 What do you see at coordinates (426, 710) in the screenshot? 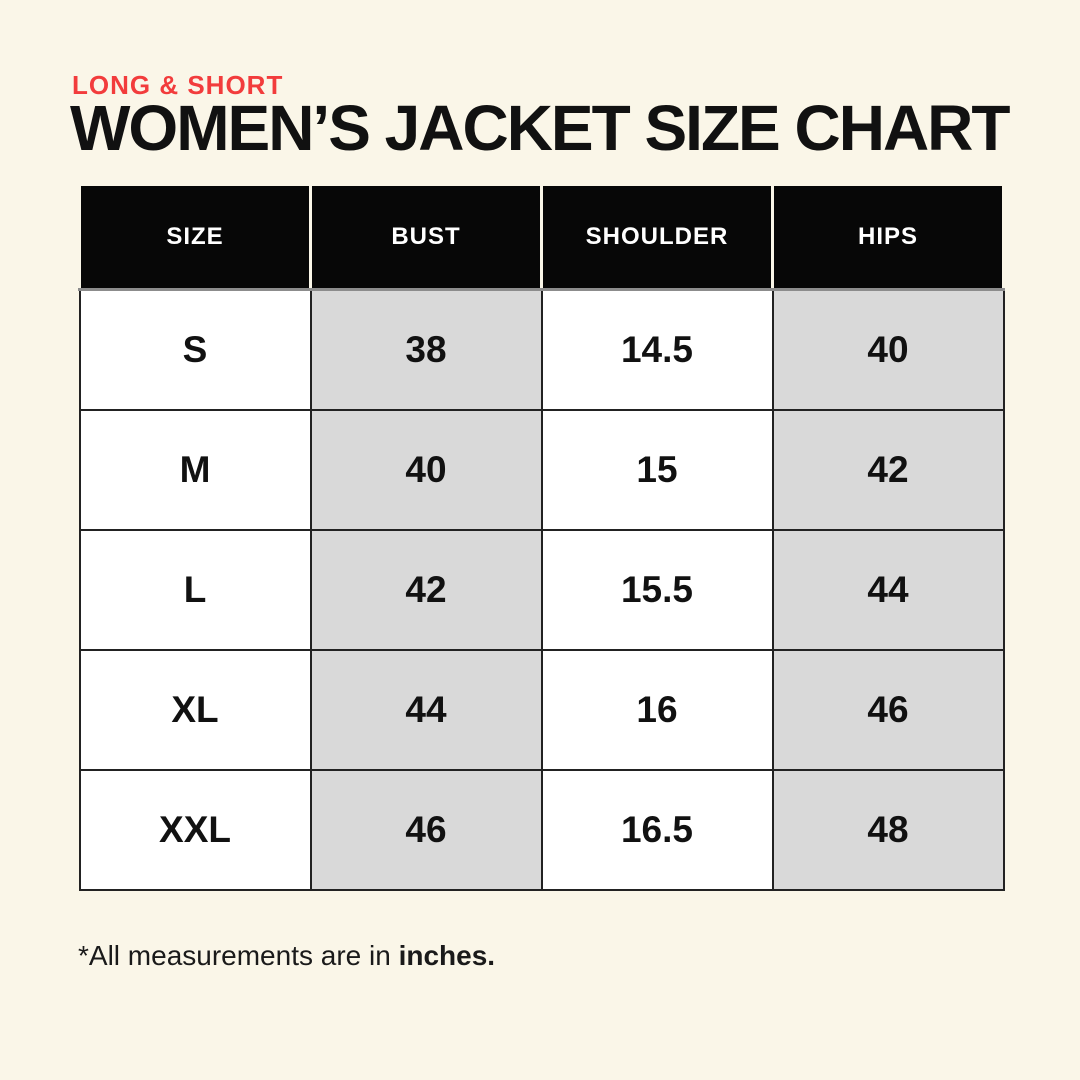
I see `bust-cell: 44` at bounding box center [426, 710].